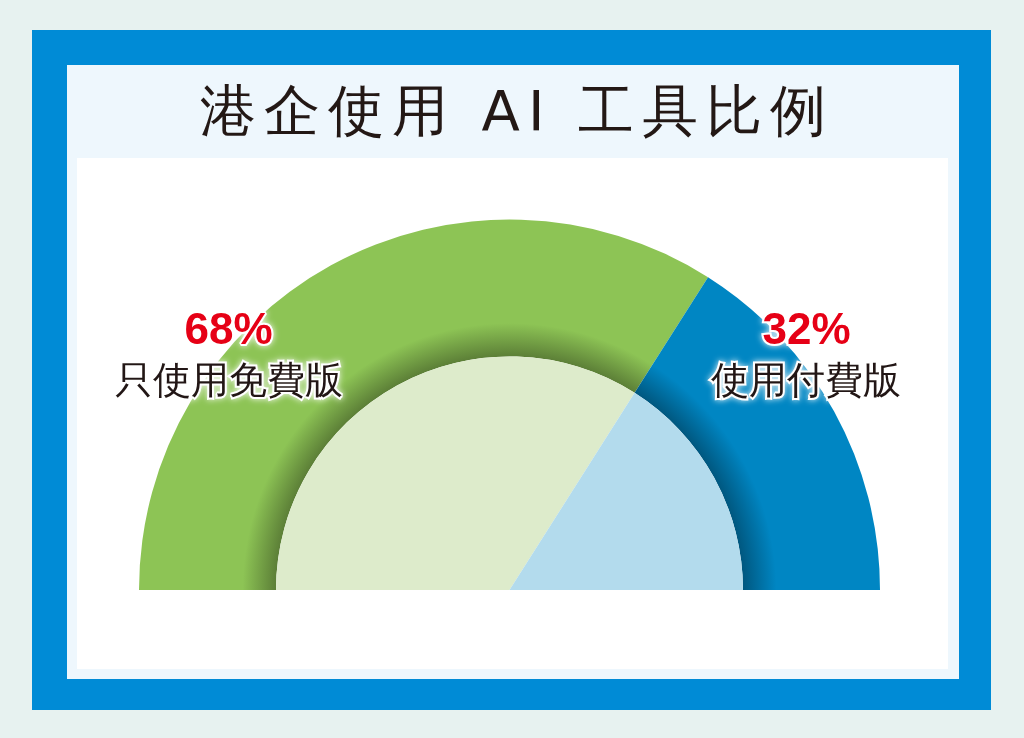 The image size is (1024, 738). Describe the element at coordinates (517, 110) in the screenshot. I see `chart-title: 港企使用 AI 工具比例` at that location.